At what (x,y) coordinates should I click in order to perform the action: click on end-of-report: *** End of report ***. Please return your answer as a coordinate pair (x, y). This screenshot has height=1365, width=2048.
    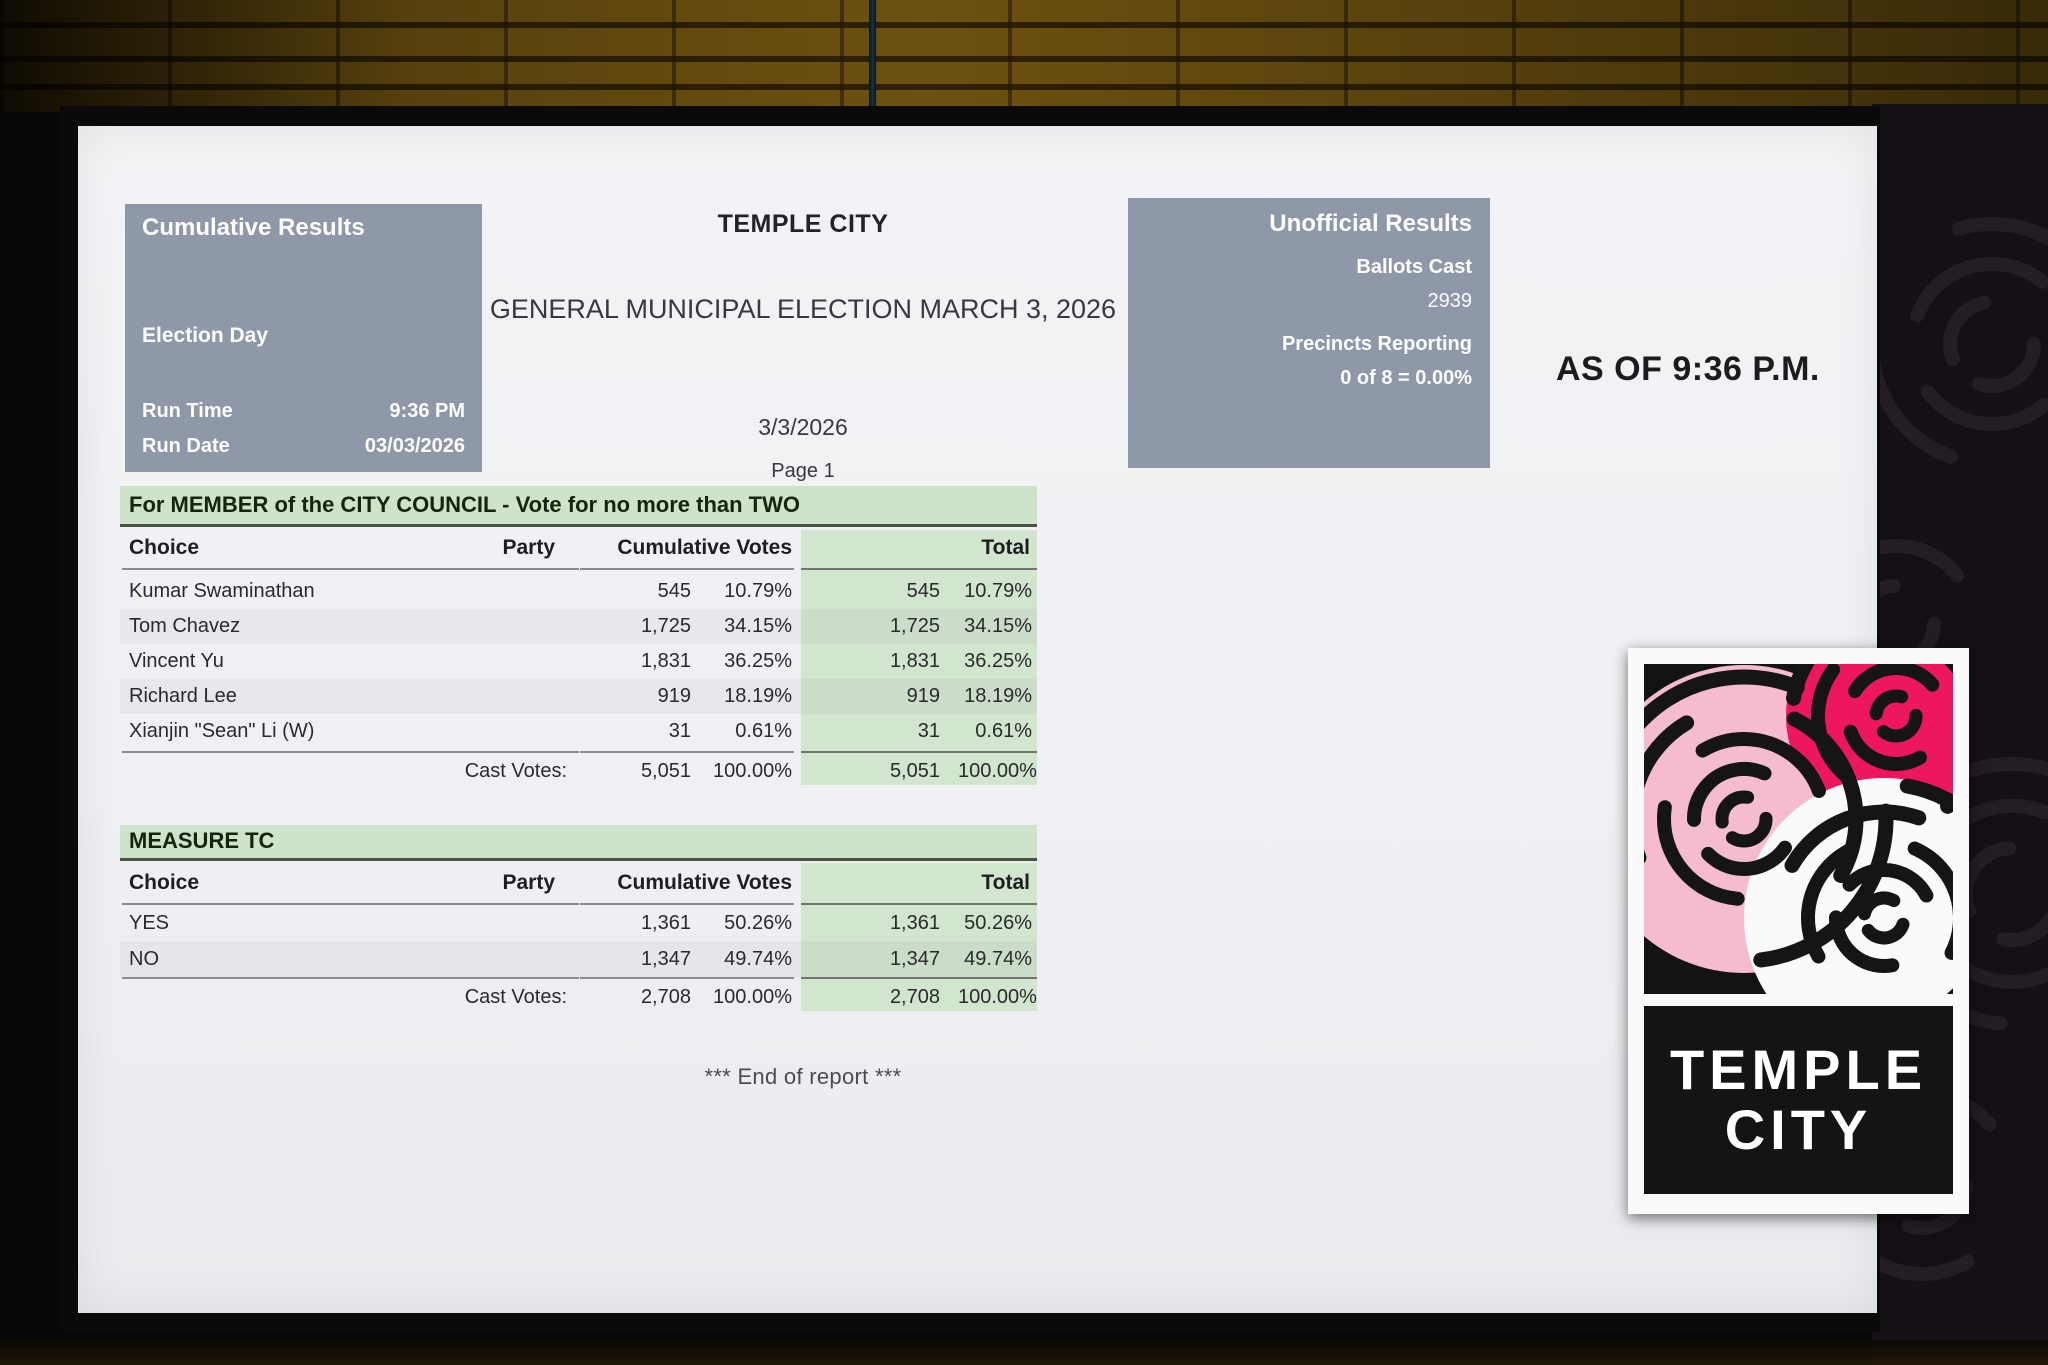
    Looking at the image, I should click on (803, 1076).